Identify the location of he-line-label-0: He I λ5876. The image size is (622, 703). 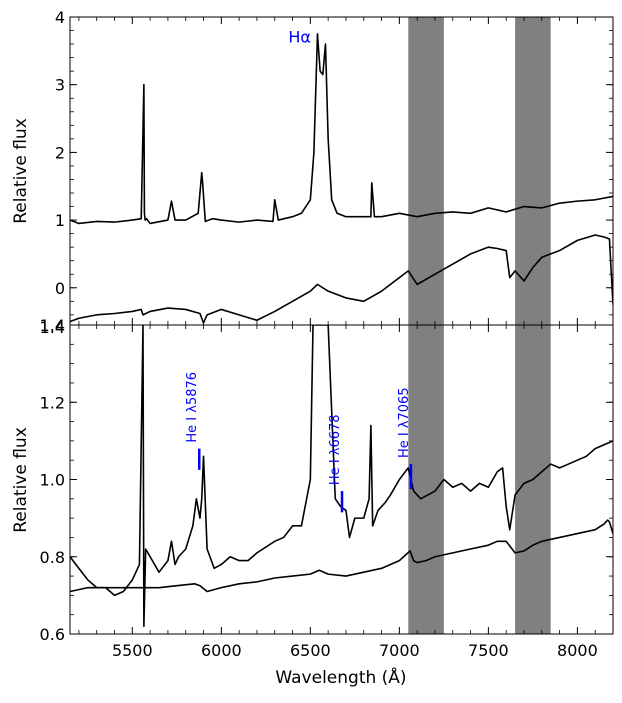
(192, 407).